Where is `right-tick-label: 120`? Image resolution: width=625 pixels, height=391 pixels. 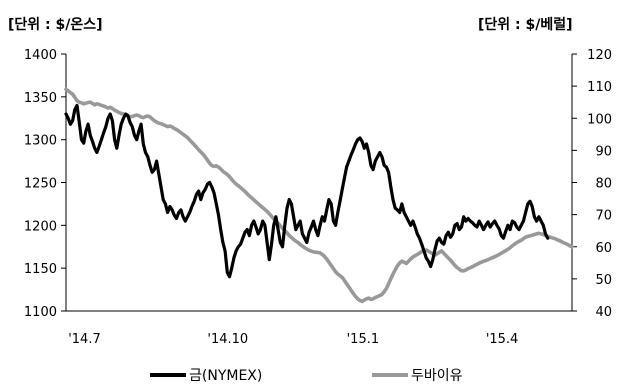 right-tick-label: 120 is located at coordinates (599, 55).